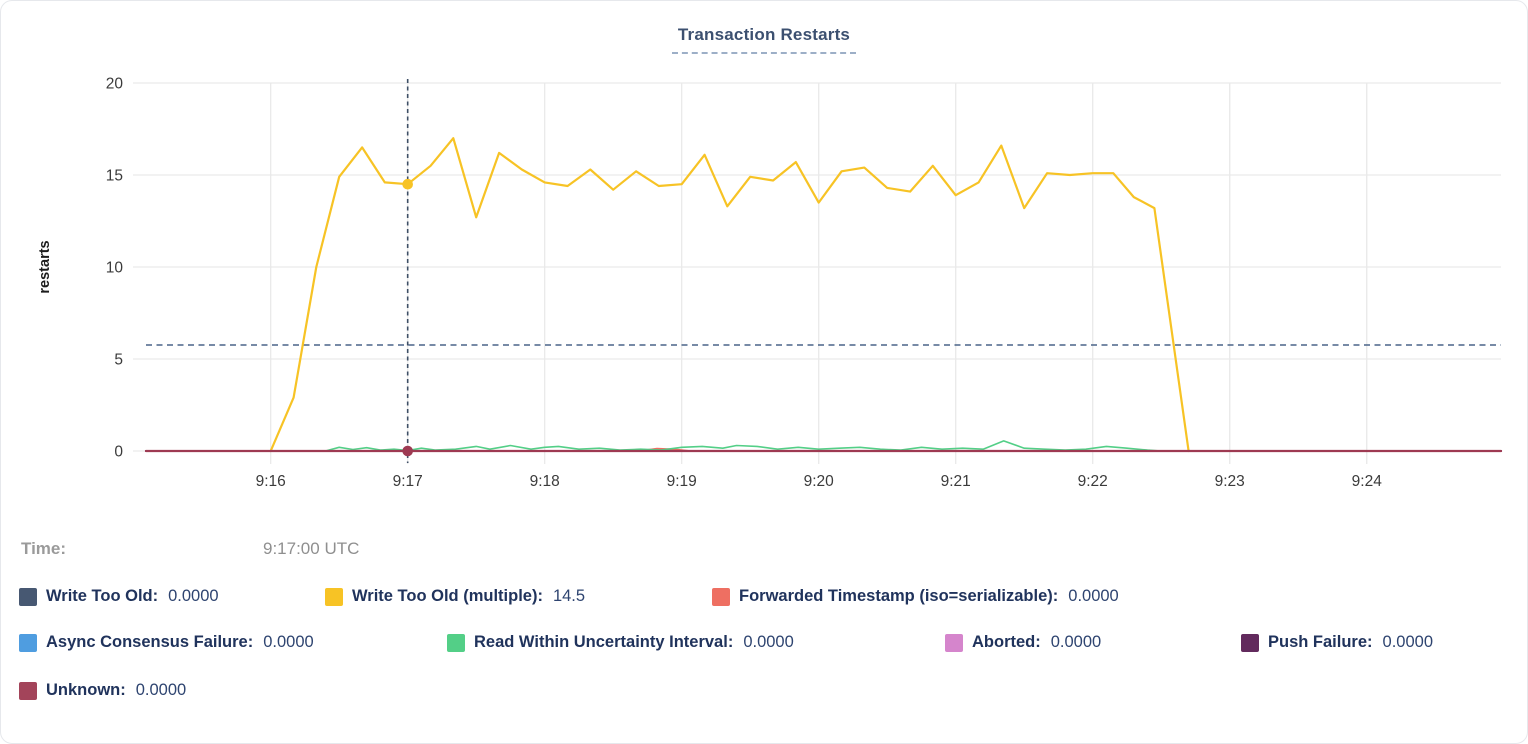 The width and height of the screenshot is (1528, 744). Describe the element at coordinates (954, 642) in the screenshot. I see `legend-swatch-aborted` at that location.